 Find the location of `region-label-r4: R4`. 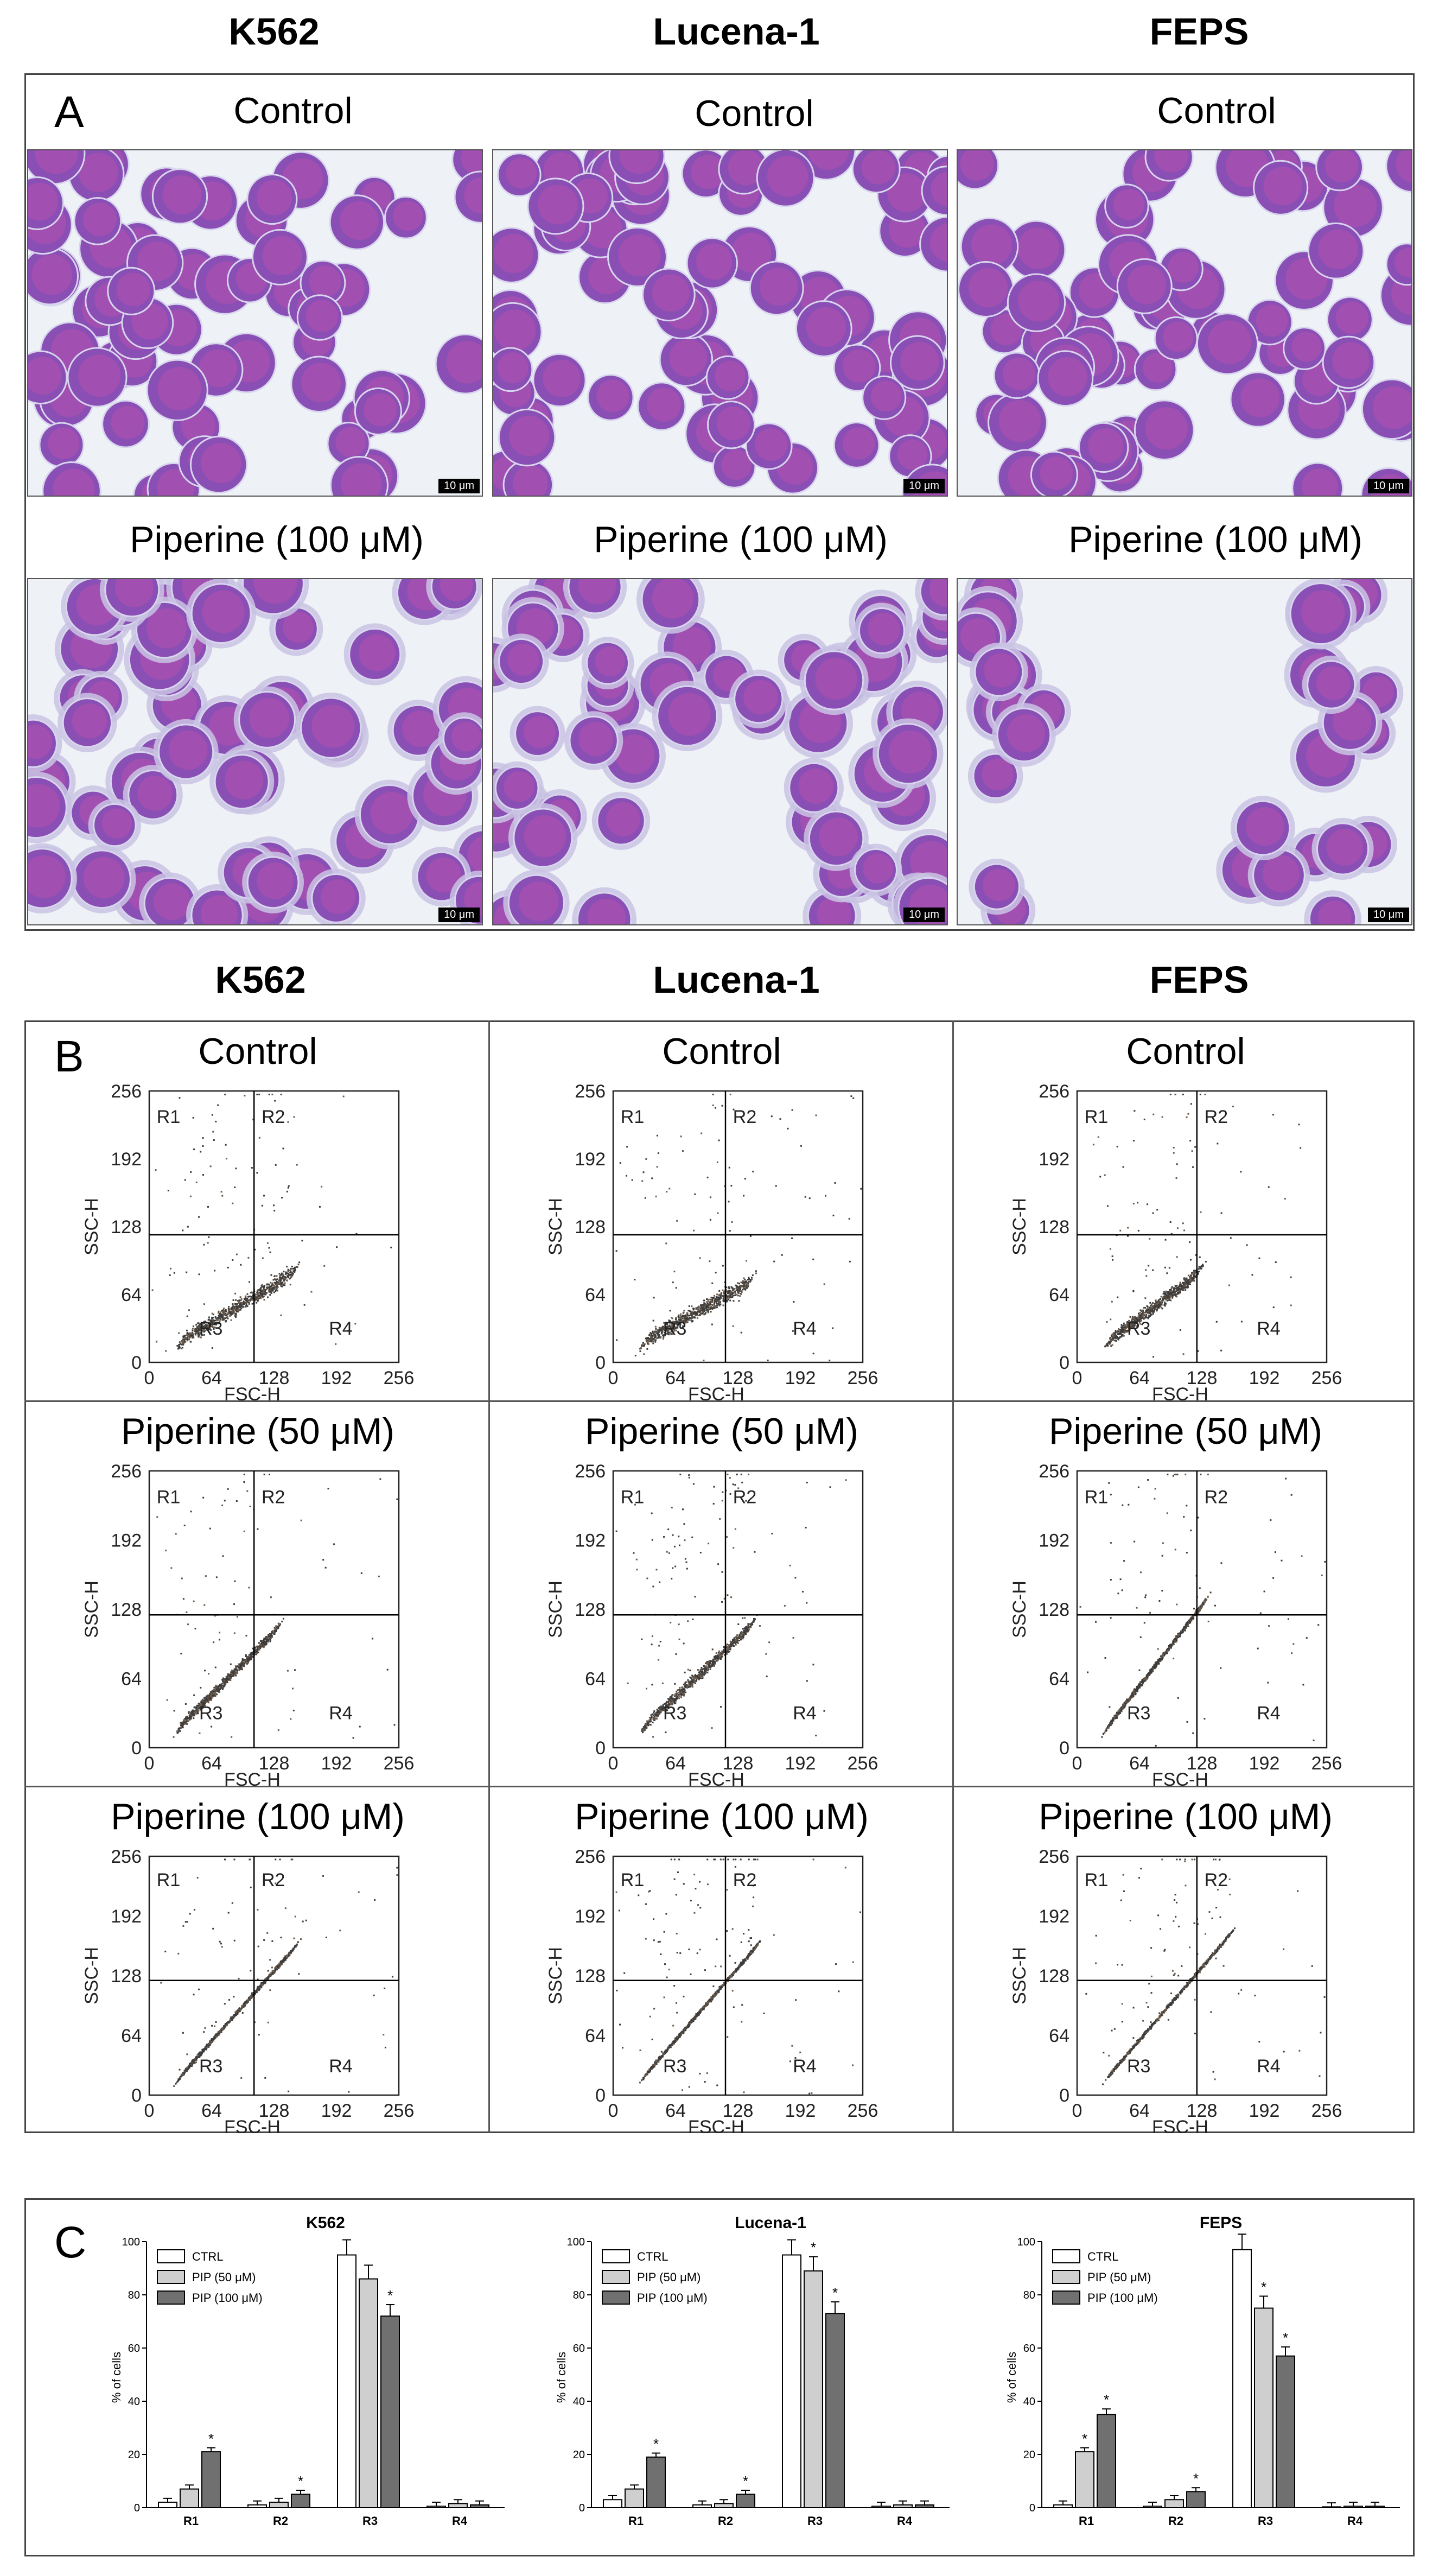

region-label-r4: R4 is located at coordinates (1268, 1713).